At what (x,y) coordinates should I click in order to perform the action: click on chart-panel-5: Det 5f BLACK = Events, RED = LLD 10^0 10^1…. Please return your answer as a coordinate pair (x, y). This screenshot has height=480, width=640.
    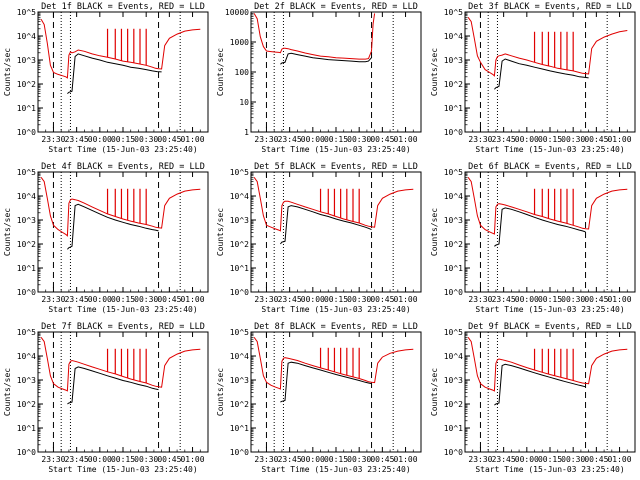
    Looking at the image, I should click on (319, 238).